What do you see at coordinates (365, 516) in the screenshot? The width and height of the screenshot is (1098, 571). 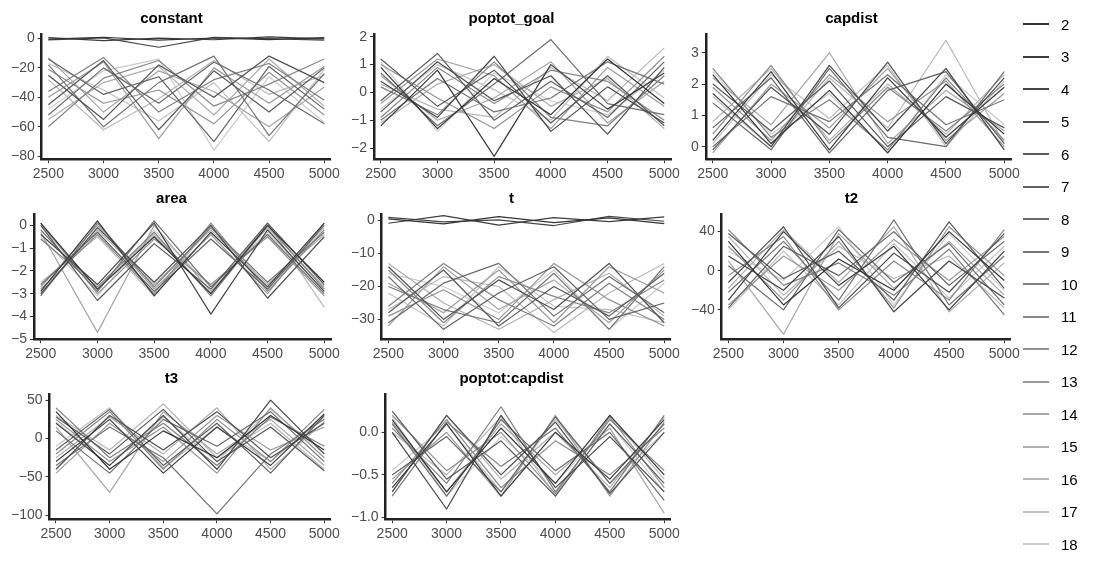 I see `y-tick-label: −1.0` at bounding box center [365, 516].